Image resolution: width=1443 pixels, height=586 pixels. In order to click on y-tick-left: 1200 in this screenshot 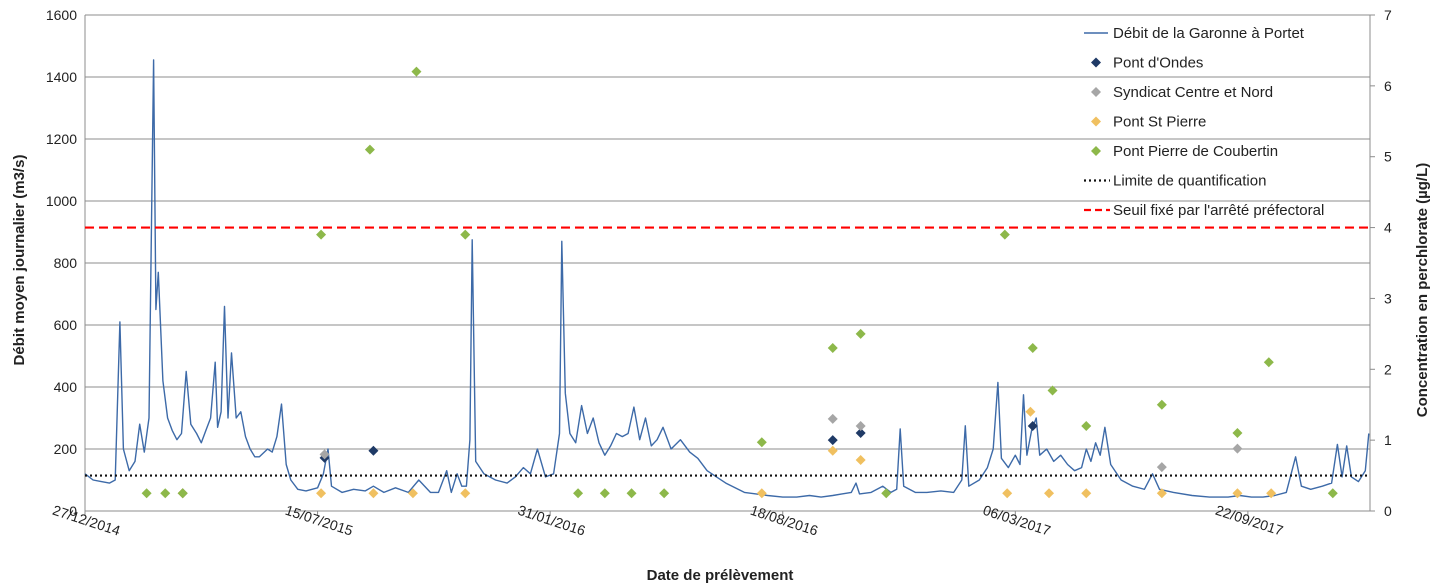, I will do `click(61, 139)`.